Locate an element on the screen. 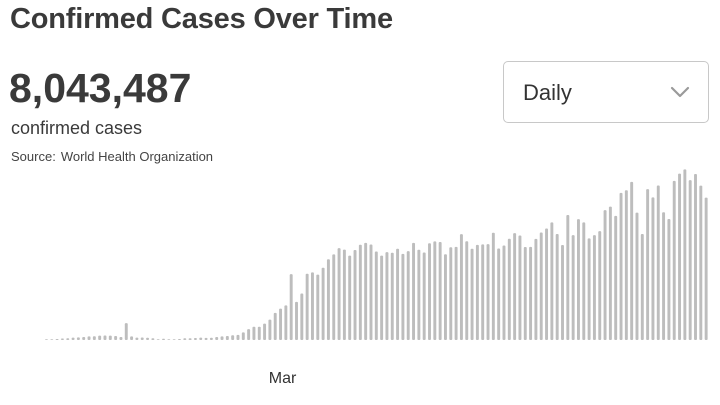 The height and width of the screenshot is (405, 720). source-line: Source: World Health Organization is located at coordinates (112, 156).